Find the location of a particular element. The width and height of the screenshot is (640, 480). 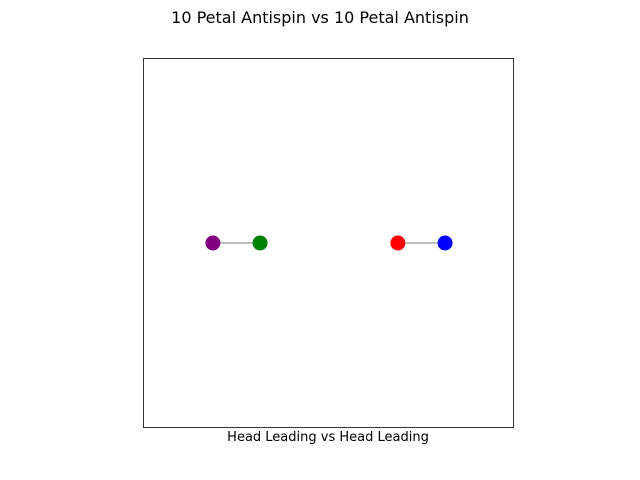

data-point-1-to is located at coordinates (260, 243).